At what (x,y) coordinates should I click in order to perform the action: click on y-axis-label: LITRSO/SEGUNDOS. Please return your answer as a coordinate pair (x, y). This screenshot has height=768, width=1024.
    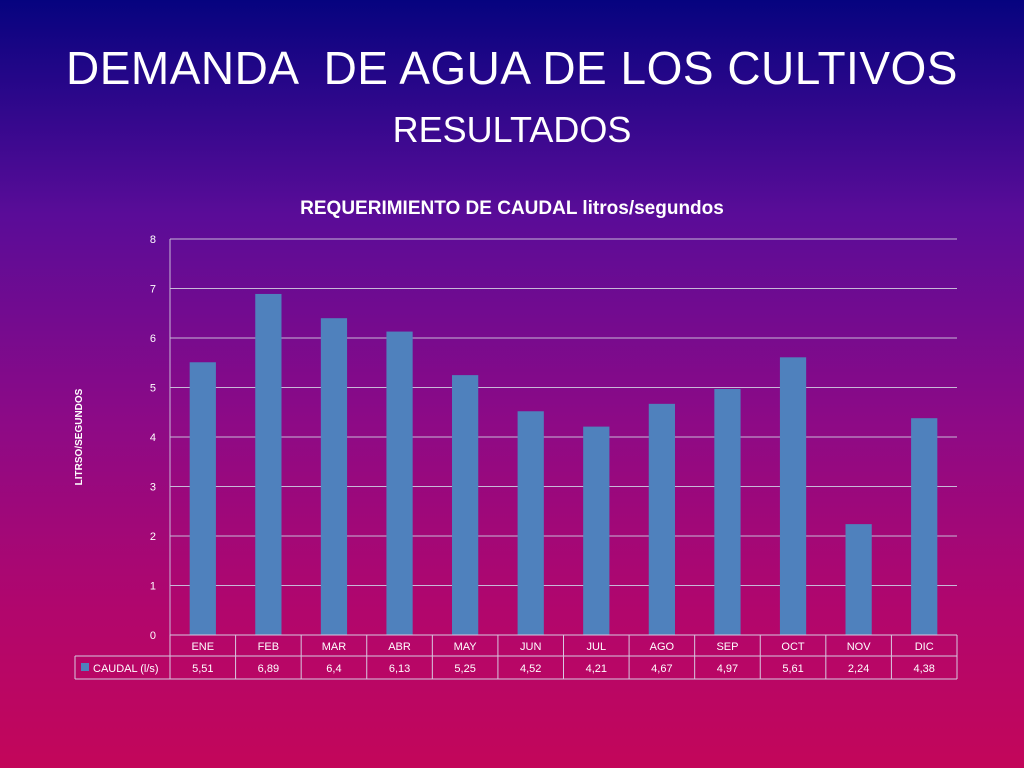
    Looking at the image, I should click on (79, 436).